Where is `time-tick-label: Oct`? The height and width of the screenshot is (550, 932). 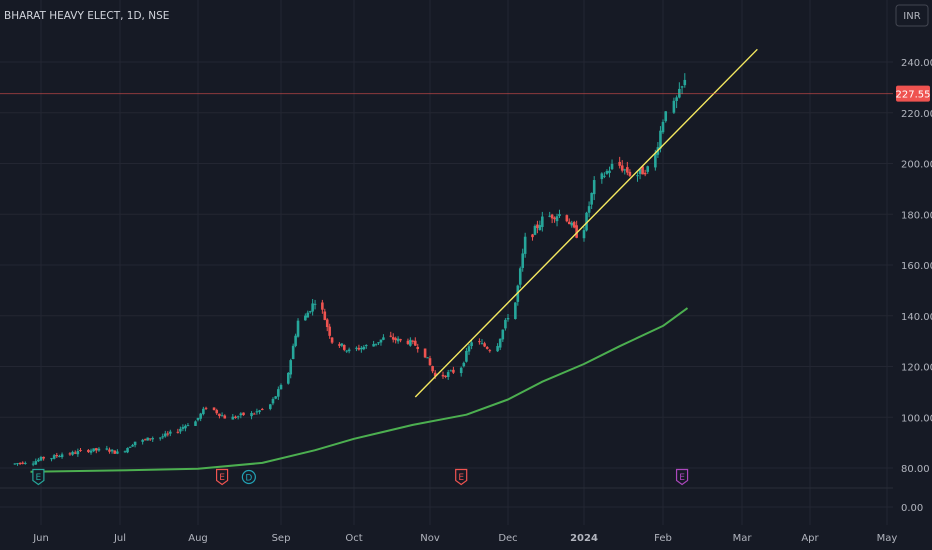
time-tick-label: Oct is located at coordinates (353, 538).